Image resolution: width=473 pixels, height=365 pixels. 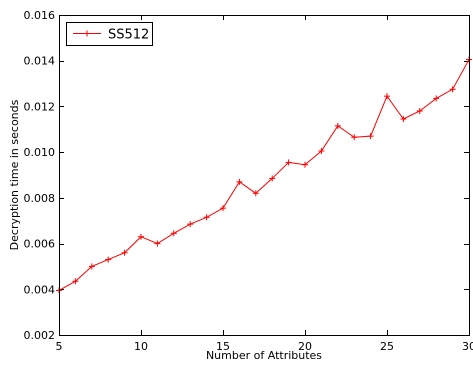 I want to click on legend-box, so click(x=109, y=34).